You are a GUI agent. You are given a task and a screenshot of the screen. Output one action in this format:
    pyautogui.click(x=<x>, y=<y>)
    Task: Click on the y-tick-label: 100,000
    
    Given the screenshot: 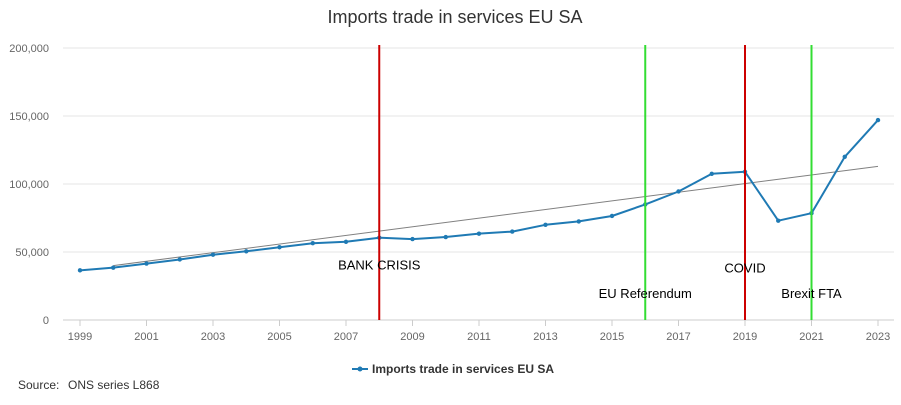 What is the action you would take?
    pyautogui.click(x=29, y=185)
    